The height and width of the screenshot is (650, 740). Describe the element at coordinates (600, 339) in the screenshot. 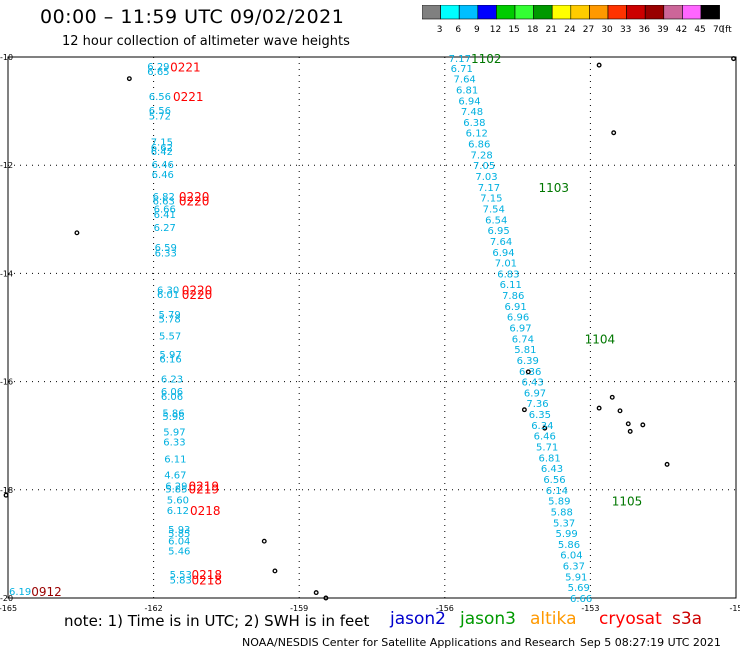

I see `time-label-east: 1104` at that location.